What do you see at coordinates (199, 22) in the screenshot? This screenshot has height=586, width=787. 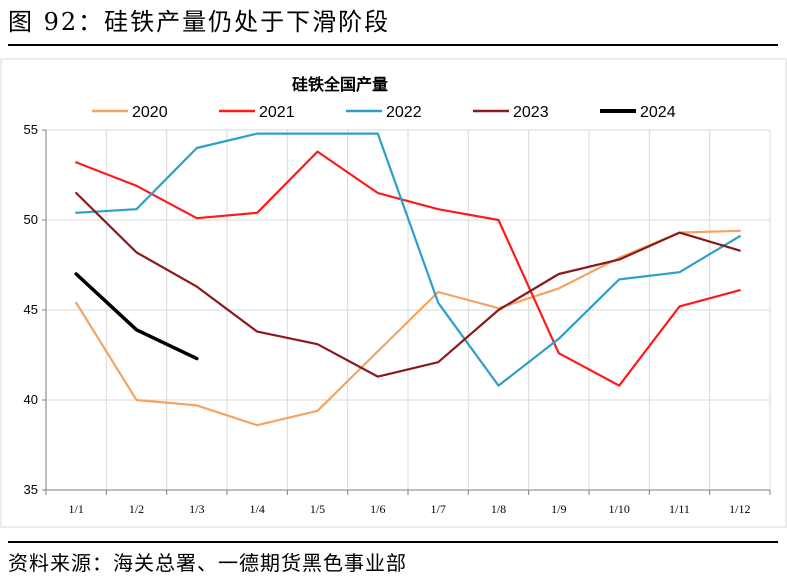 I see `figure-title: 图 92：硅铁产量仍处于下滑阶段` at bounding box center [199, 22].